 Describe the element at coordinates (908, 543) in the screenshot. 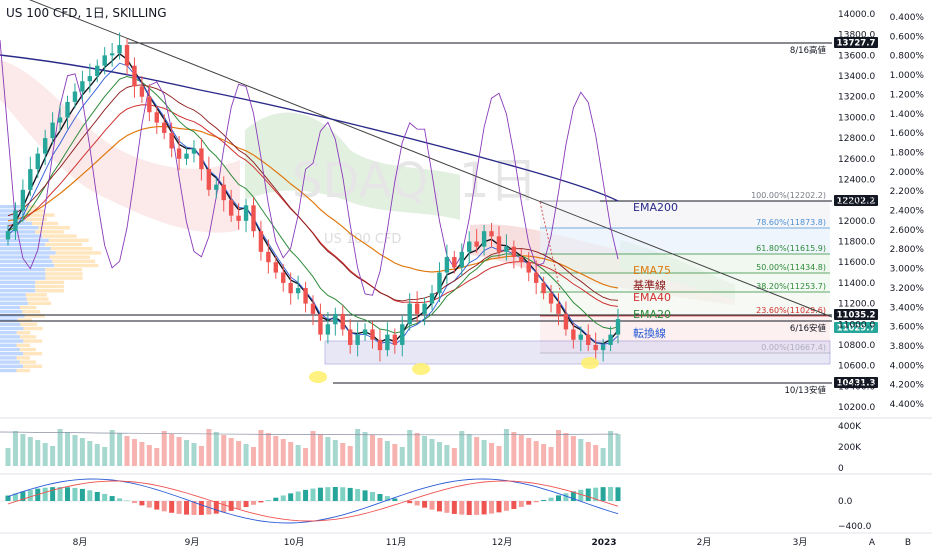

I see `axis-button-b: B` at that location.